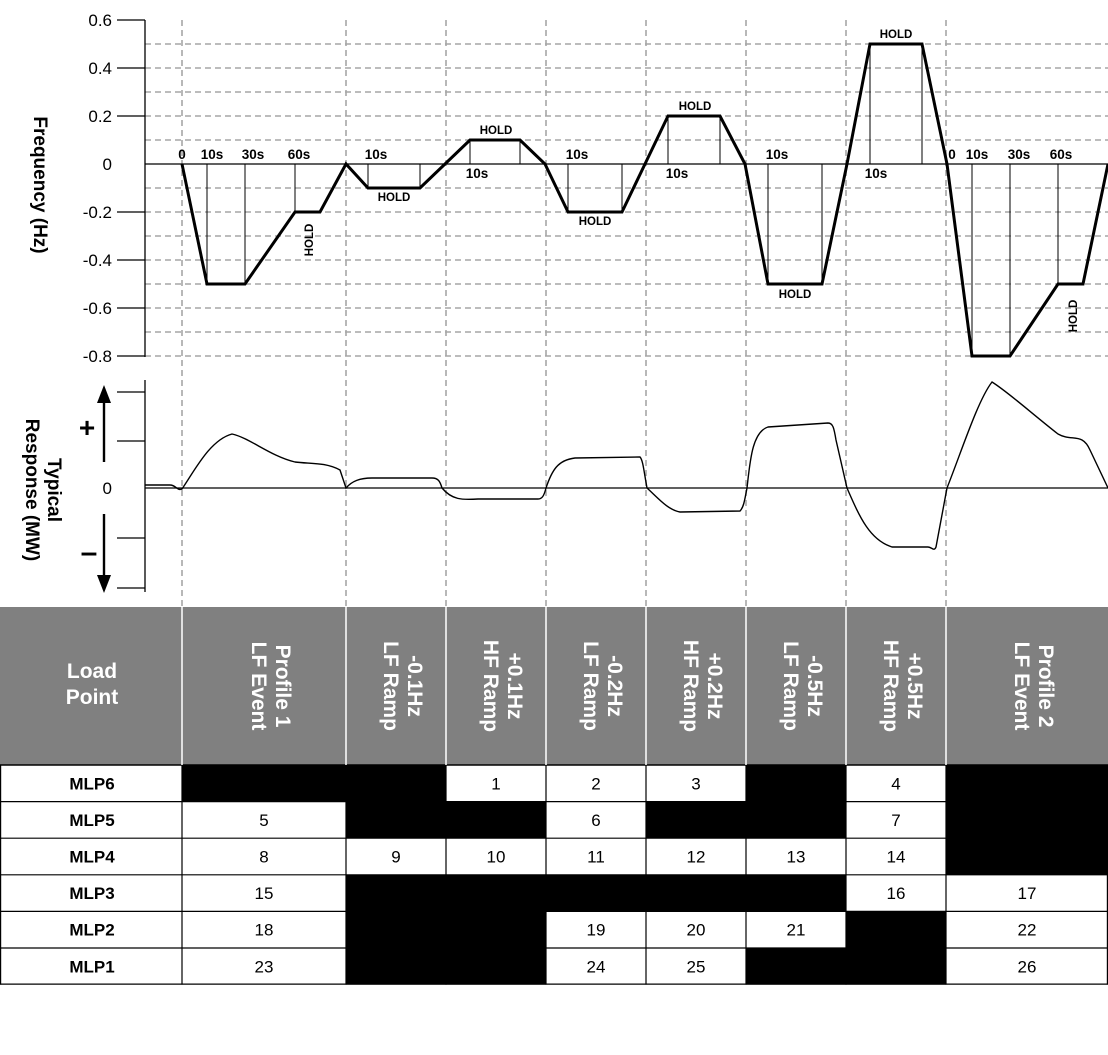  I want to click on response-minus-sign: –, so click(89, 552).